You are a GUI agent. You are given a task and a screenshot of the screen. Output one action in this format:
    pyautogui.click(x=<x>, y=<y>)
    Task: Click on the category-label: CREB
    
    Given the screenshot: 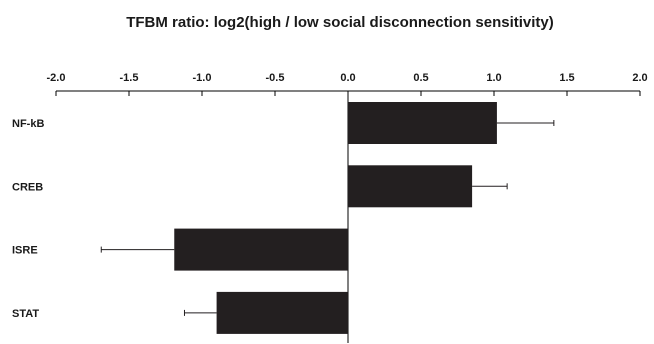 What is the action you would take?
    pyautogui.click(x=27, y=187)
    